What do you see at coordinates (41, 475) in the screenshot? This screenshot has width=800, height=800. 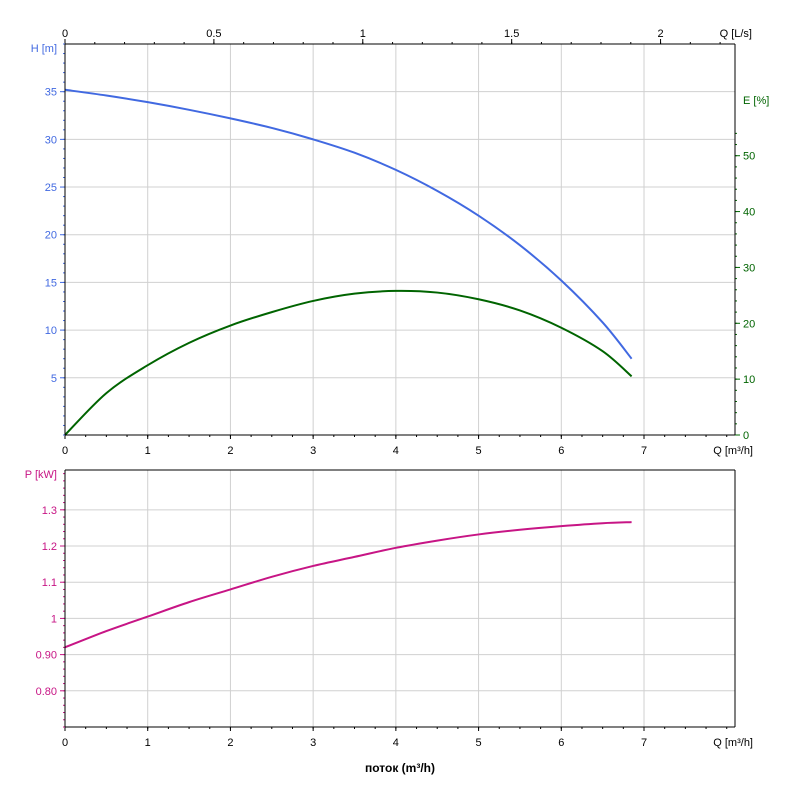 I see `y-left-axis-label: P [kW]` at bounding box center [41, 475].